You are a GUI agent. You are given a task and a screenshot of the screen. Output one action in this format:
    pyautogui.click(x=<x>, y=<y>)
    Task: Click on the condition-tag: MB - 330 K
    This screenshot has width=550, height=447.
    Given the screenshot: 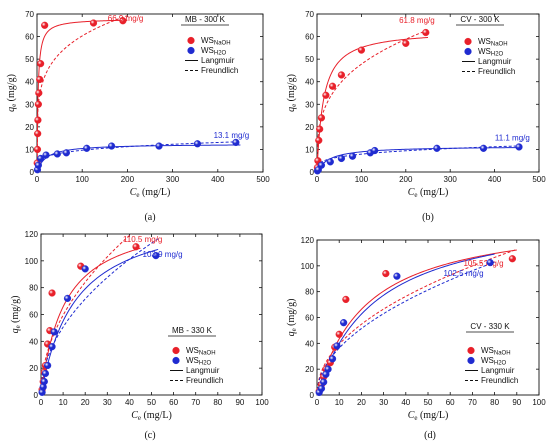 What is the action you would take?
    pyautogui.click(x=192, y=330)
    